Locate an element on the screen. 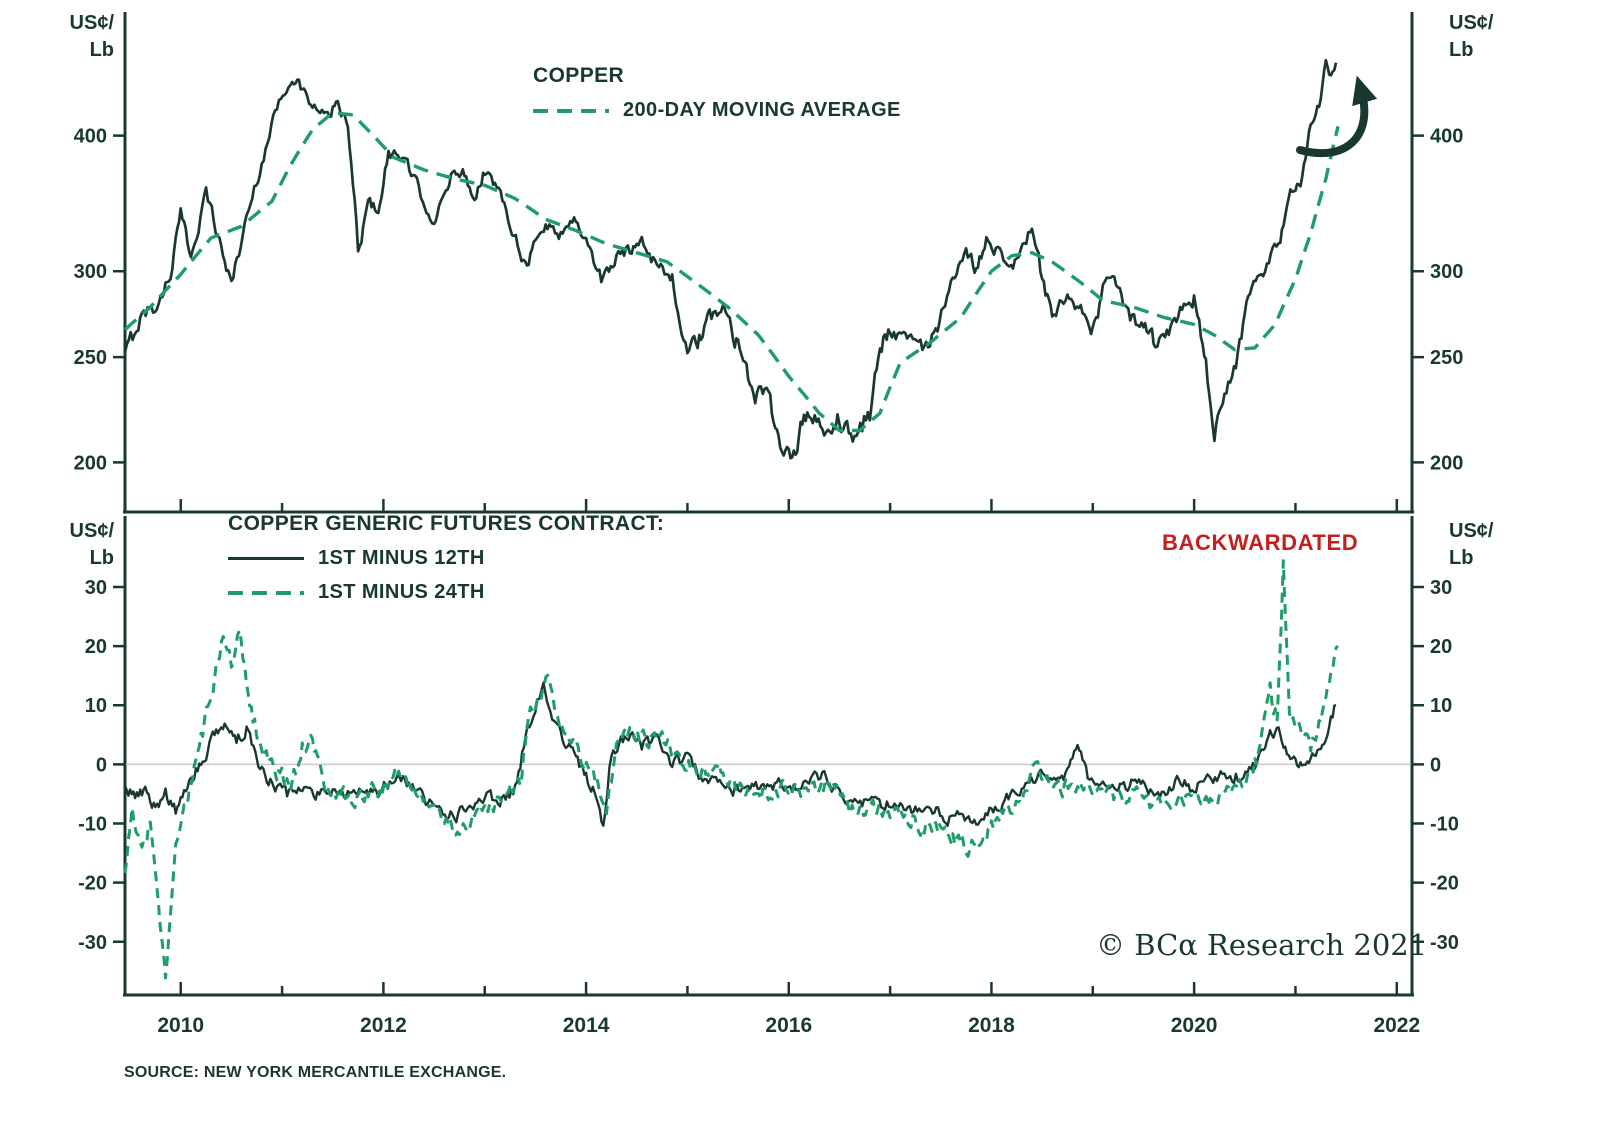 This screenshot has height=1146, width=1600. backwardated-label: BACKWARDATED is located at coordinates (1260, 542).